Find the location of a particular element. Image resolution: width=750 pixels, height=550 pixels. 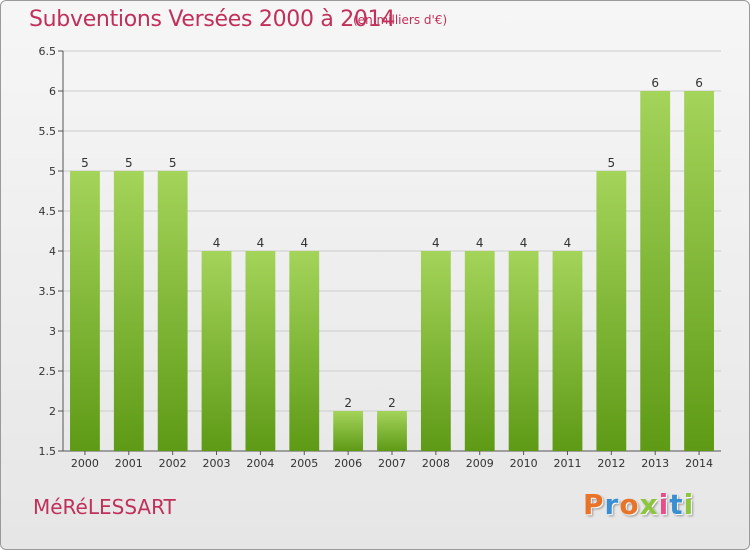

bar-2004 is located at coordinates (260, 351).